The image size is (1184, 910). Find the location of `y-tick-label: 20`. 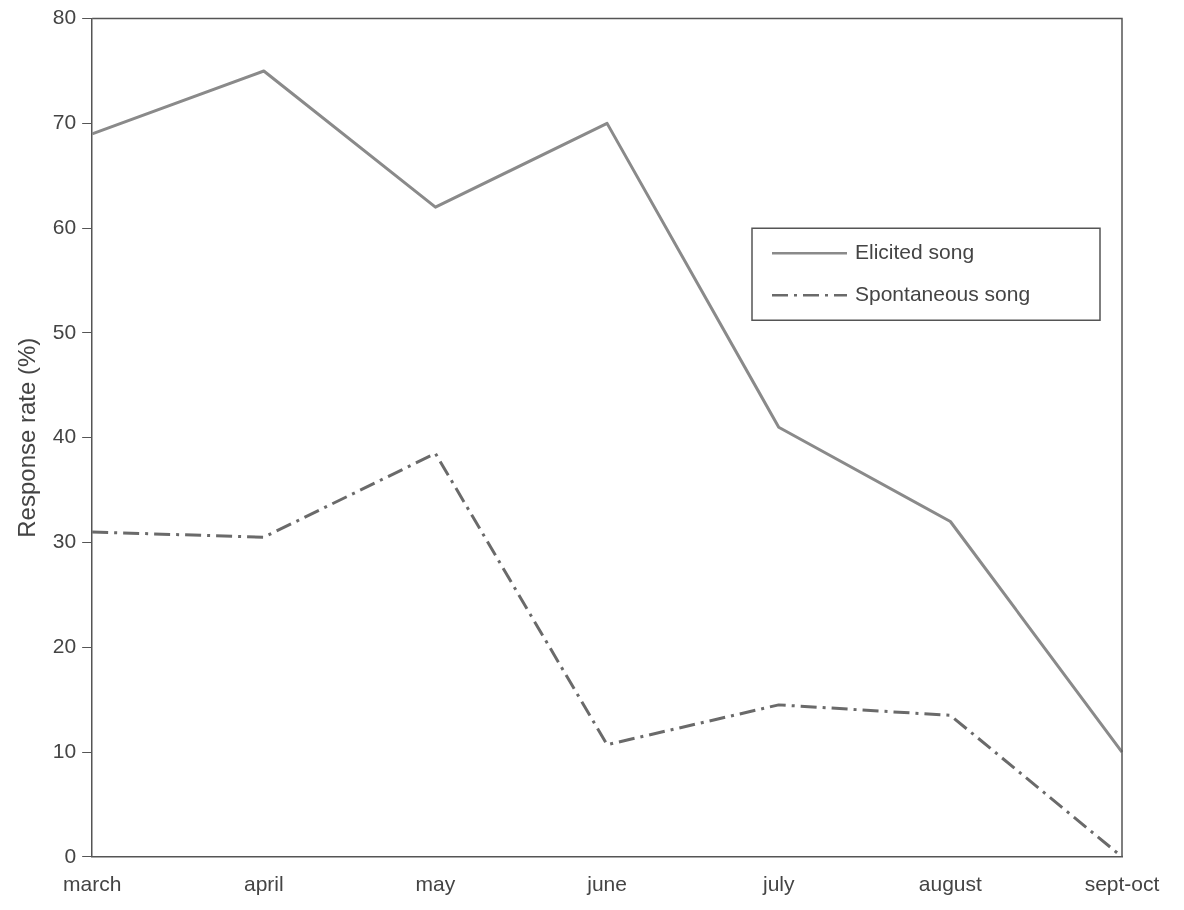

y-tick-label: 20 is located at coordinates (64, 646).